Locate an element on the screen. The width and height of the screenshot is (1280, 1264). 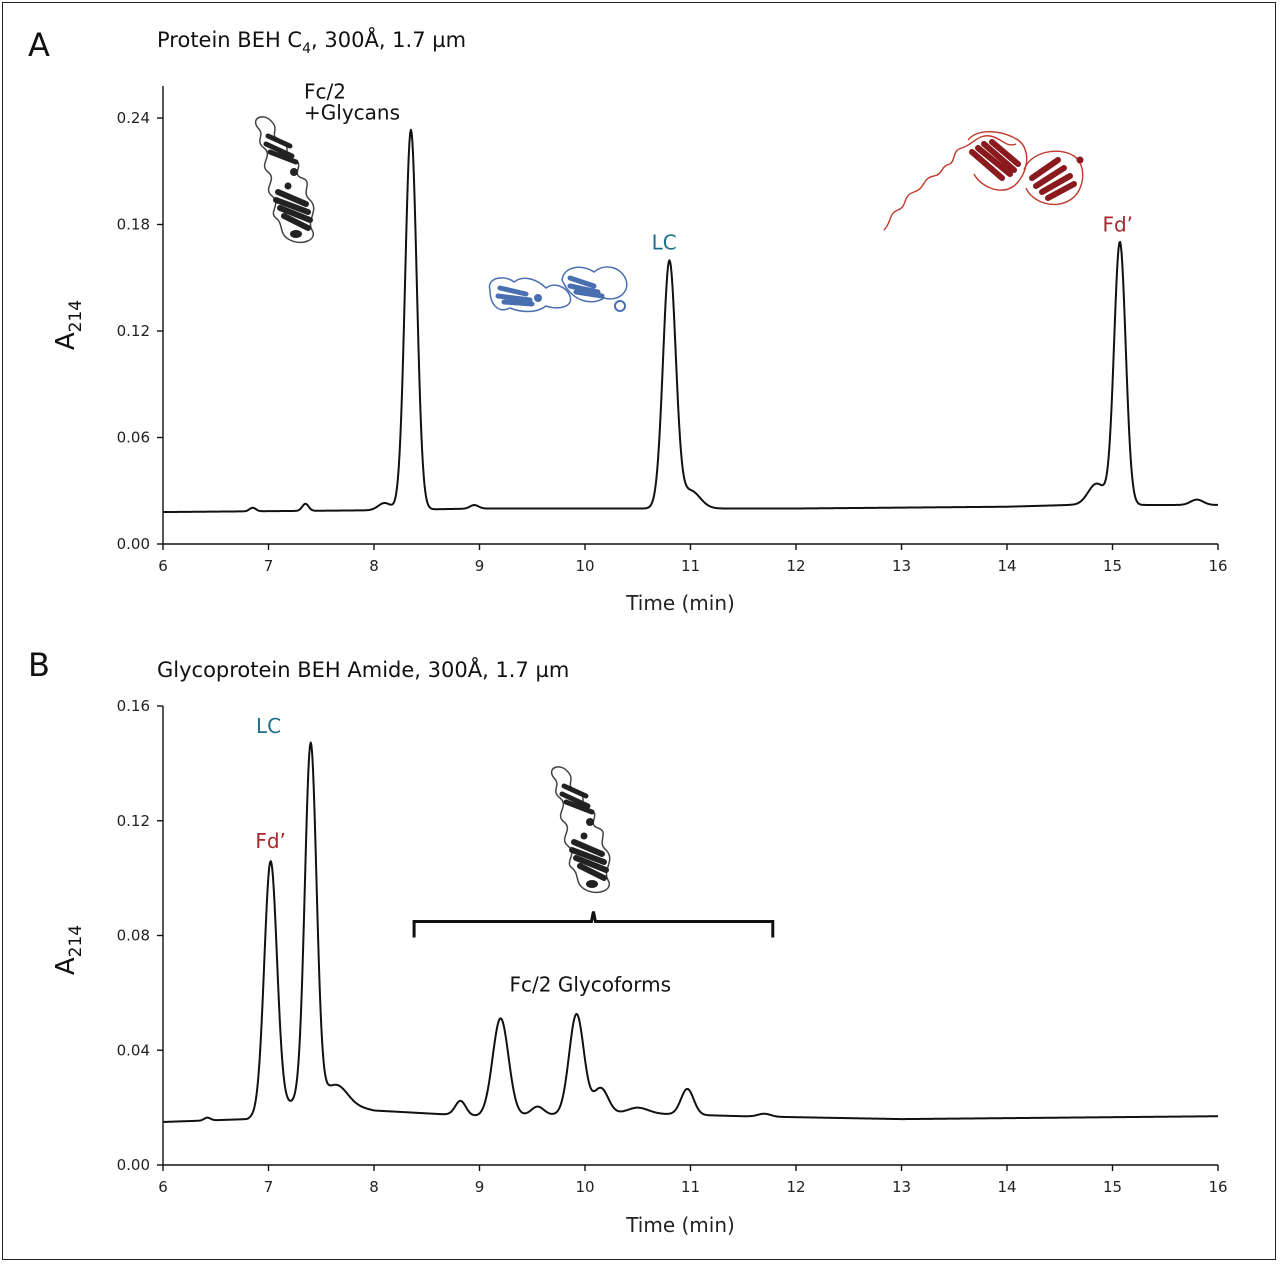
peak-annotation: Fc/2 Glycoforms is located at coordinates (591, 984).